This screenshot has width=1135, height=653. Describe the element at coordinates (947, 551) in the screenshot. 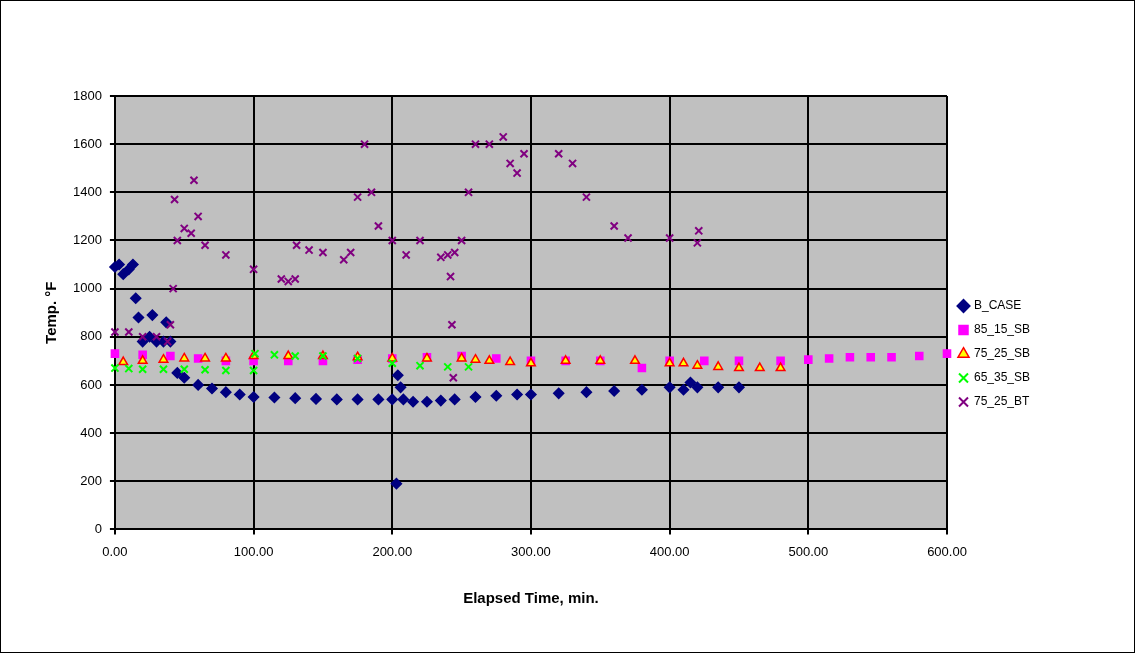

I see `x-tick-label: 600.00` at that location.